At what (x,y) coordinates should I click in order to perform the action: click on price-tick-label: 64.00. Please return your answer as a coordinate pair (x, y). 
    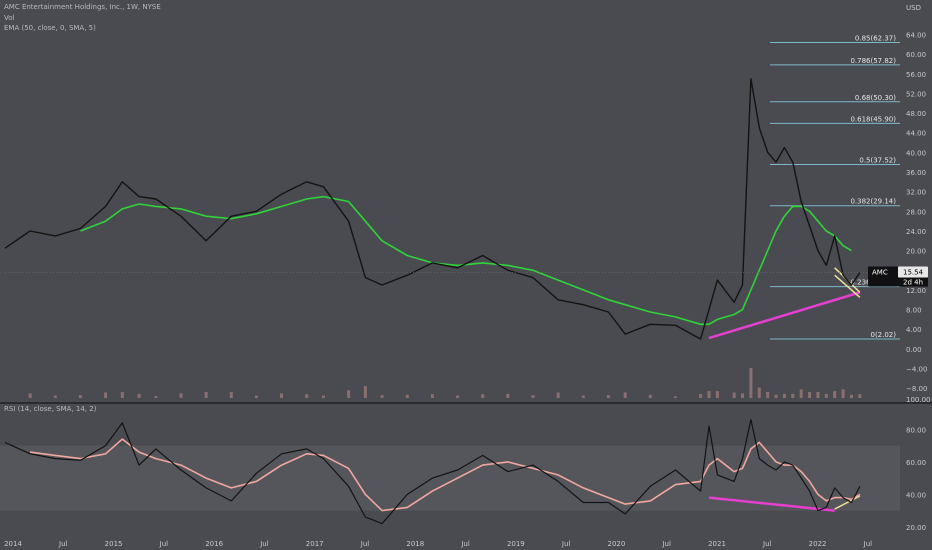
    Looking at the image, I should click on (916, 35).